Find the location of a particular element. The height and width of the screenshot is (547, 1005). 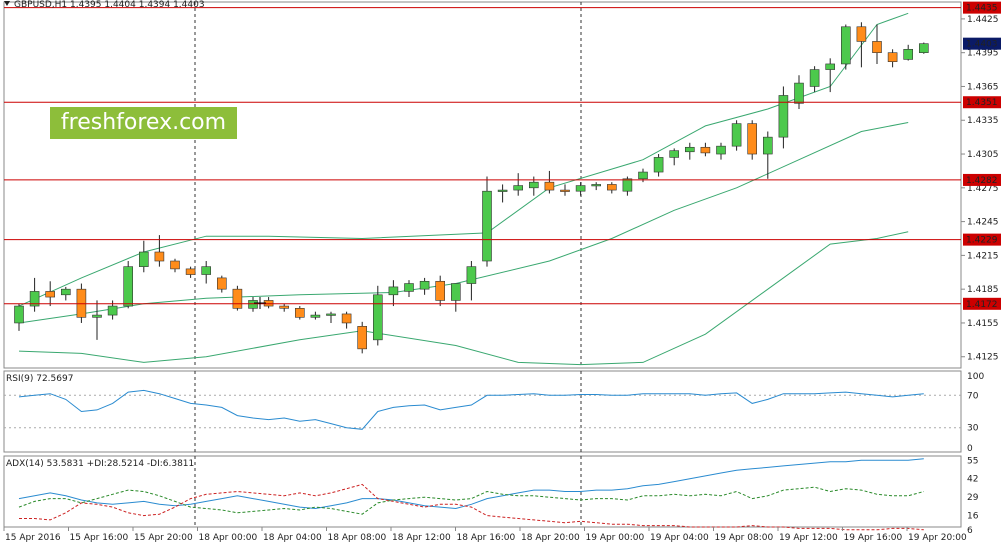

time-tick-label: 19 Apr 16:00 is located at coordinates (873, 538).